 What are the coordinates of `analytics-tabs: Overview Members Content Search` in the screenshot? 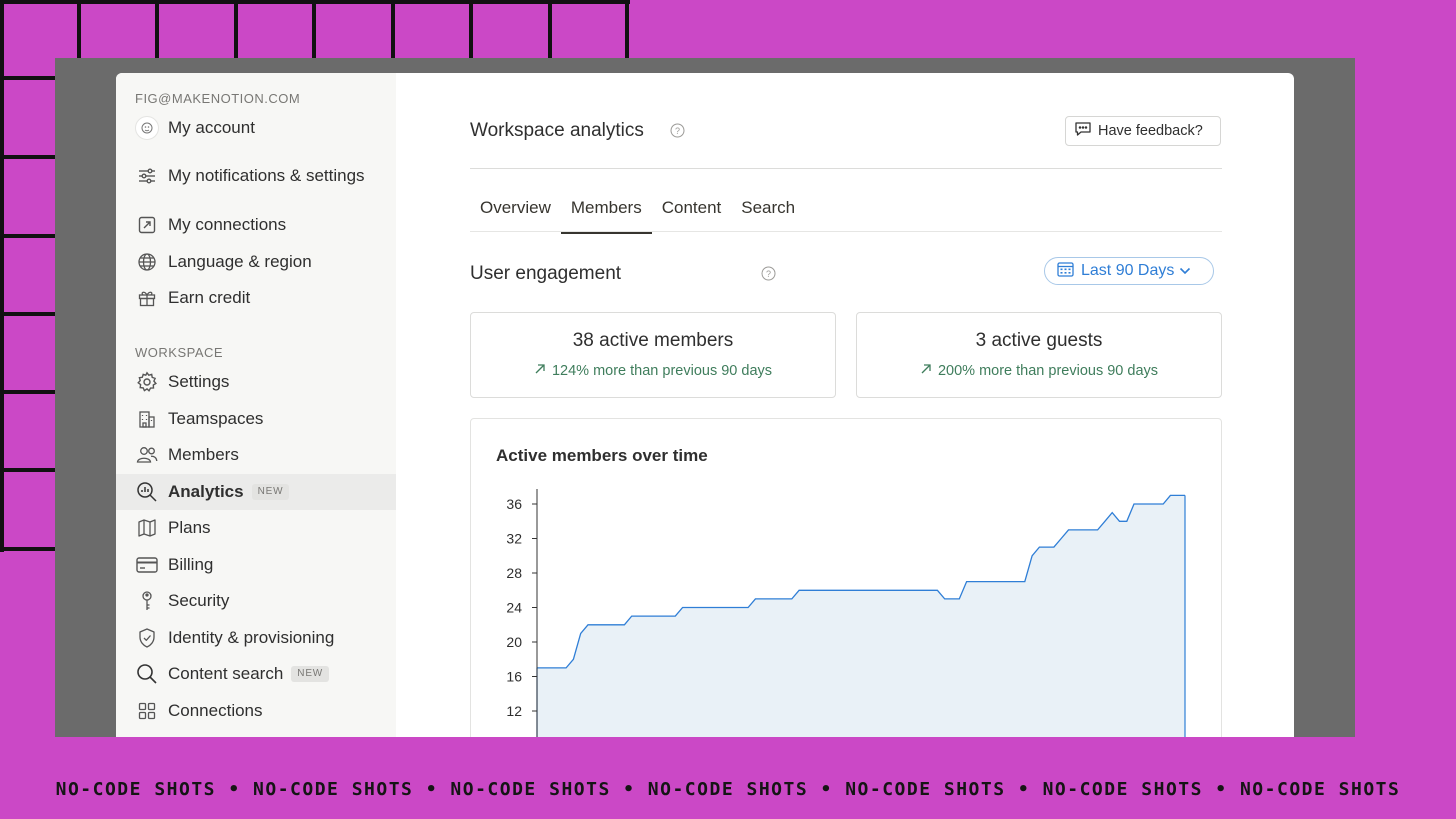 It's located at (637, 215).